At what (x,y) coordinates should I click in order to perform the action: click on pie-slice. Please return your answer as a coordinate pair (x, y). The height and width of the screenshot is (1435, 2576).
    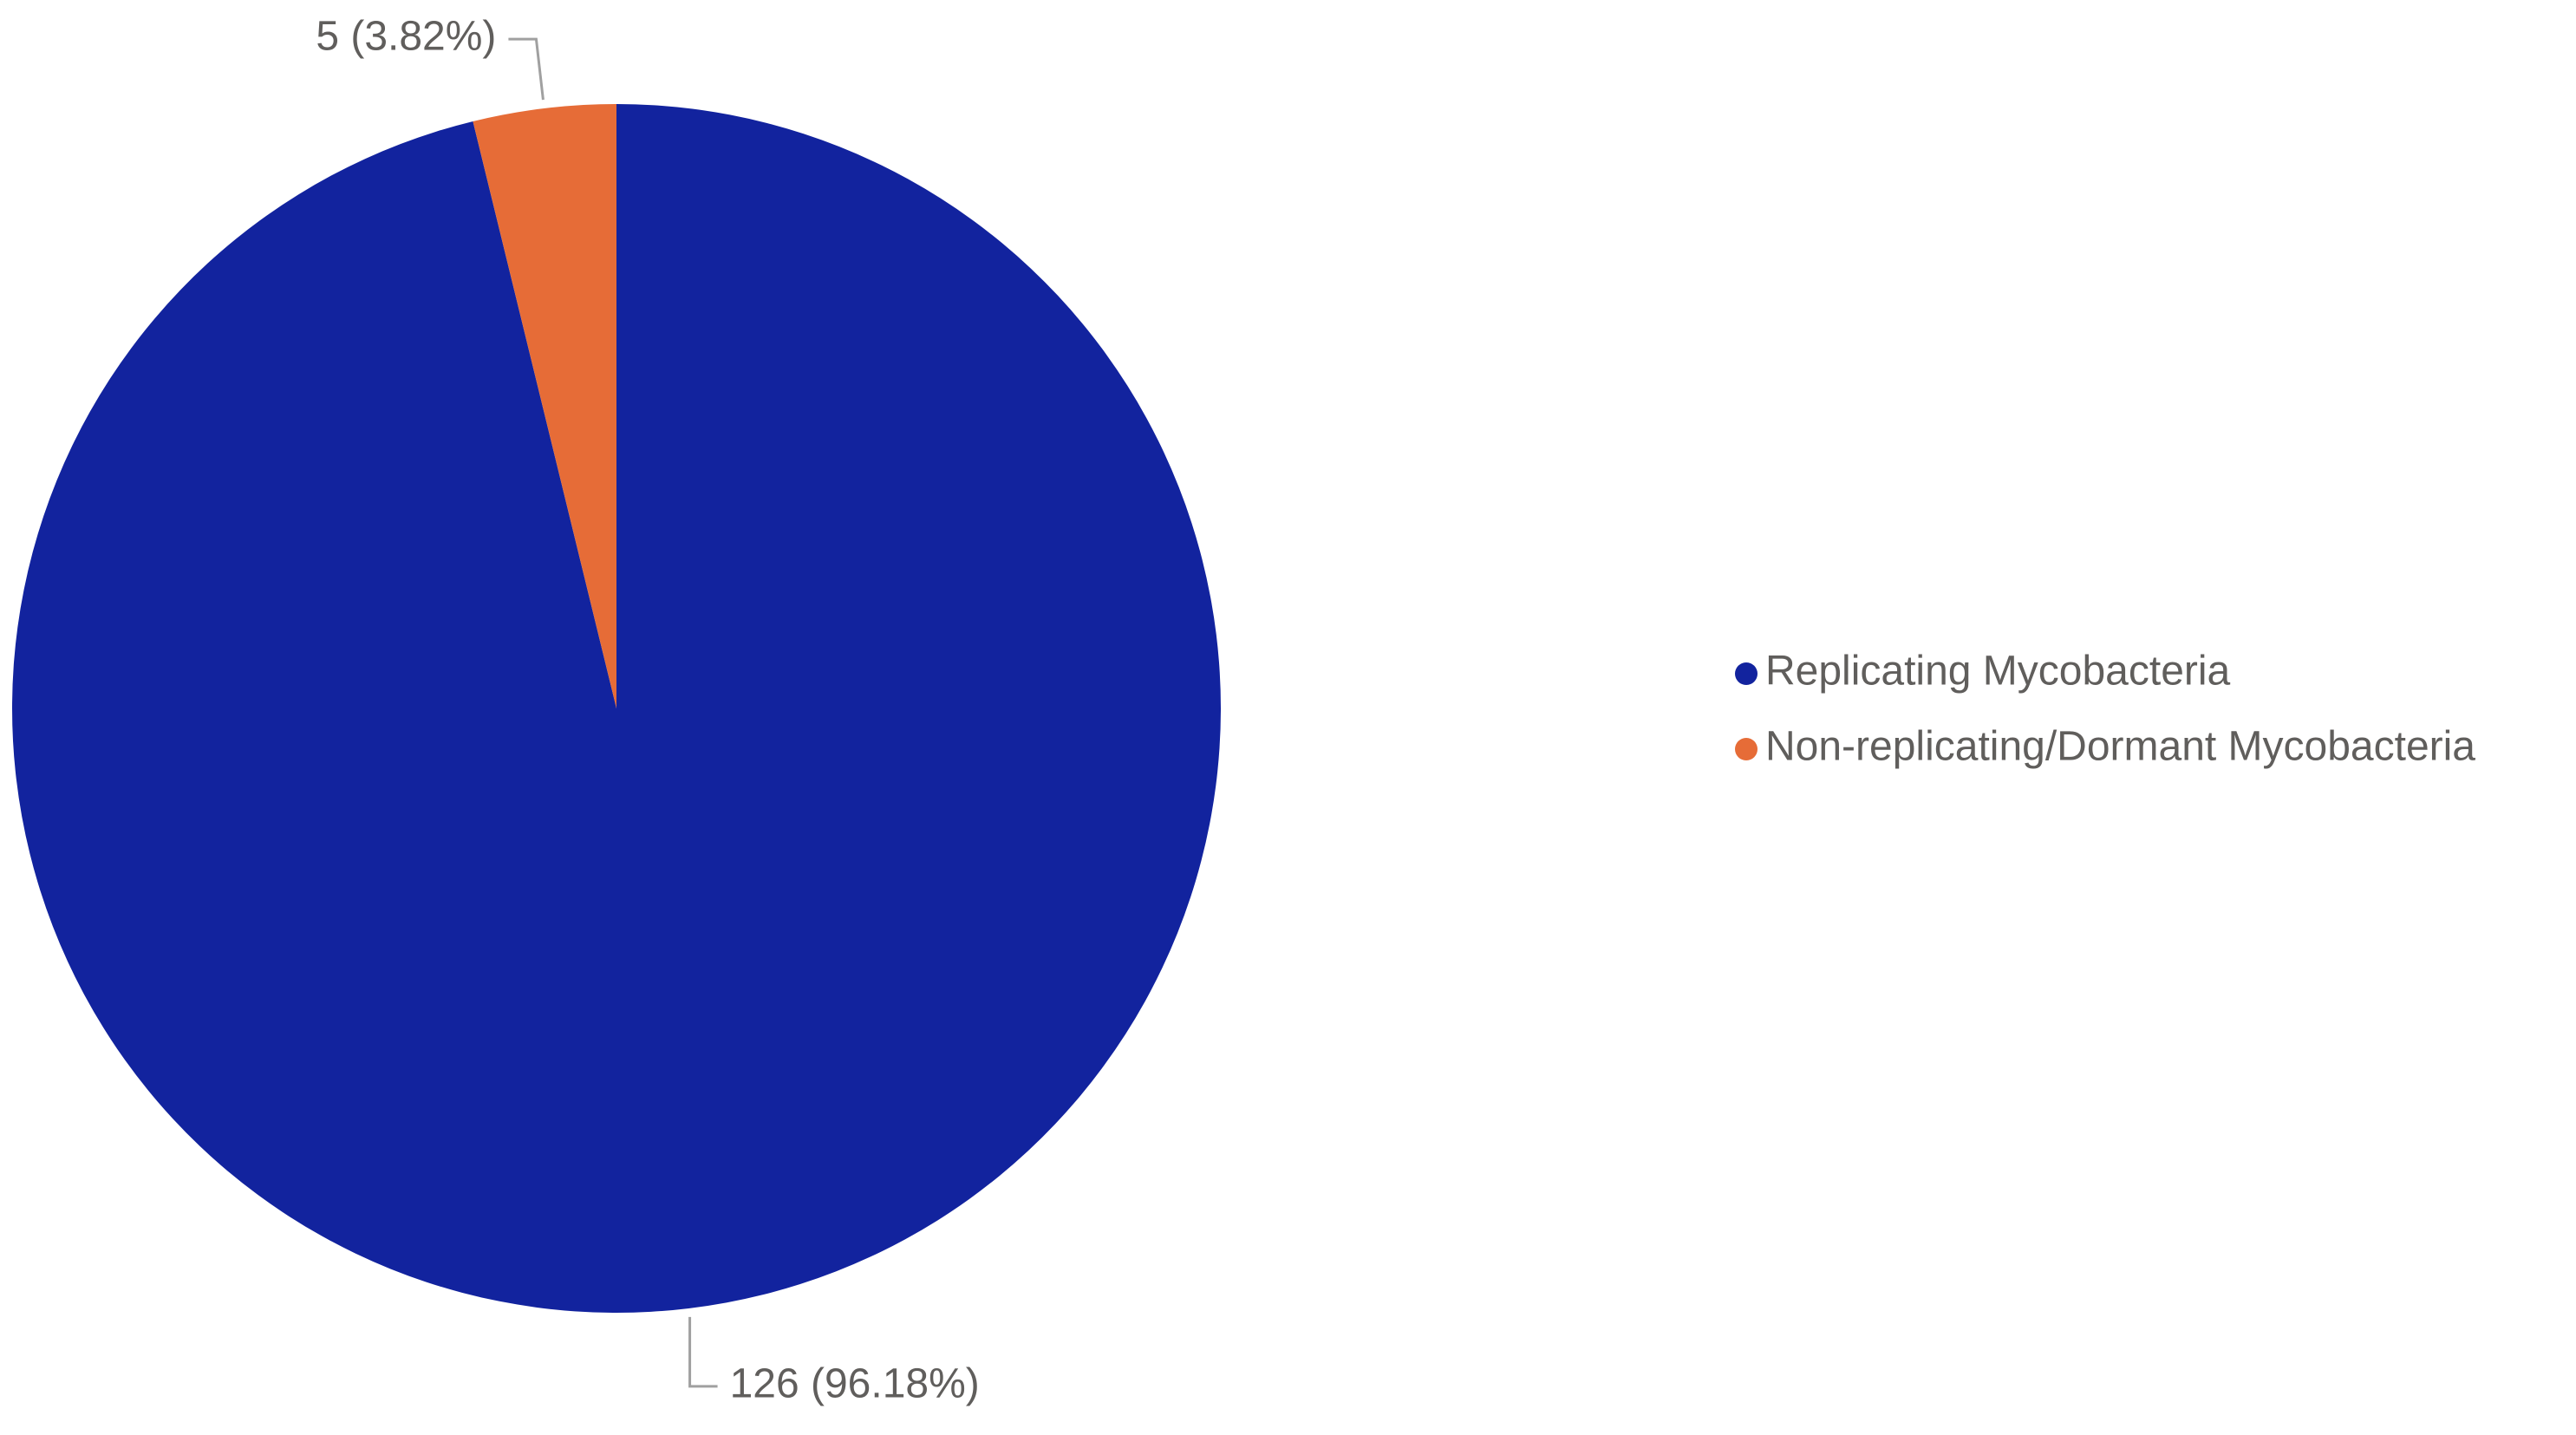
    Looking at the image, I should click on (544, 406).